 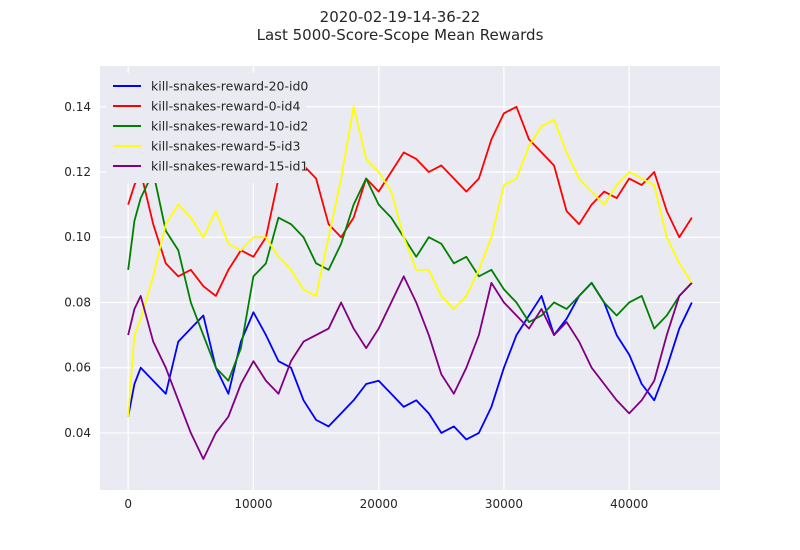 I want to click on x-tick-label: 10000, so click(x=253, y=504).